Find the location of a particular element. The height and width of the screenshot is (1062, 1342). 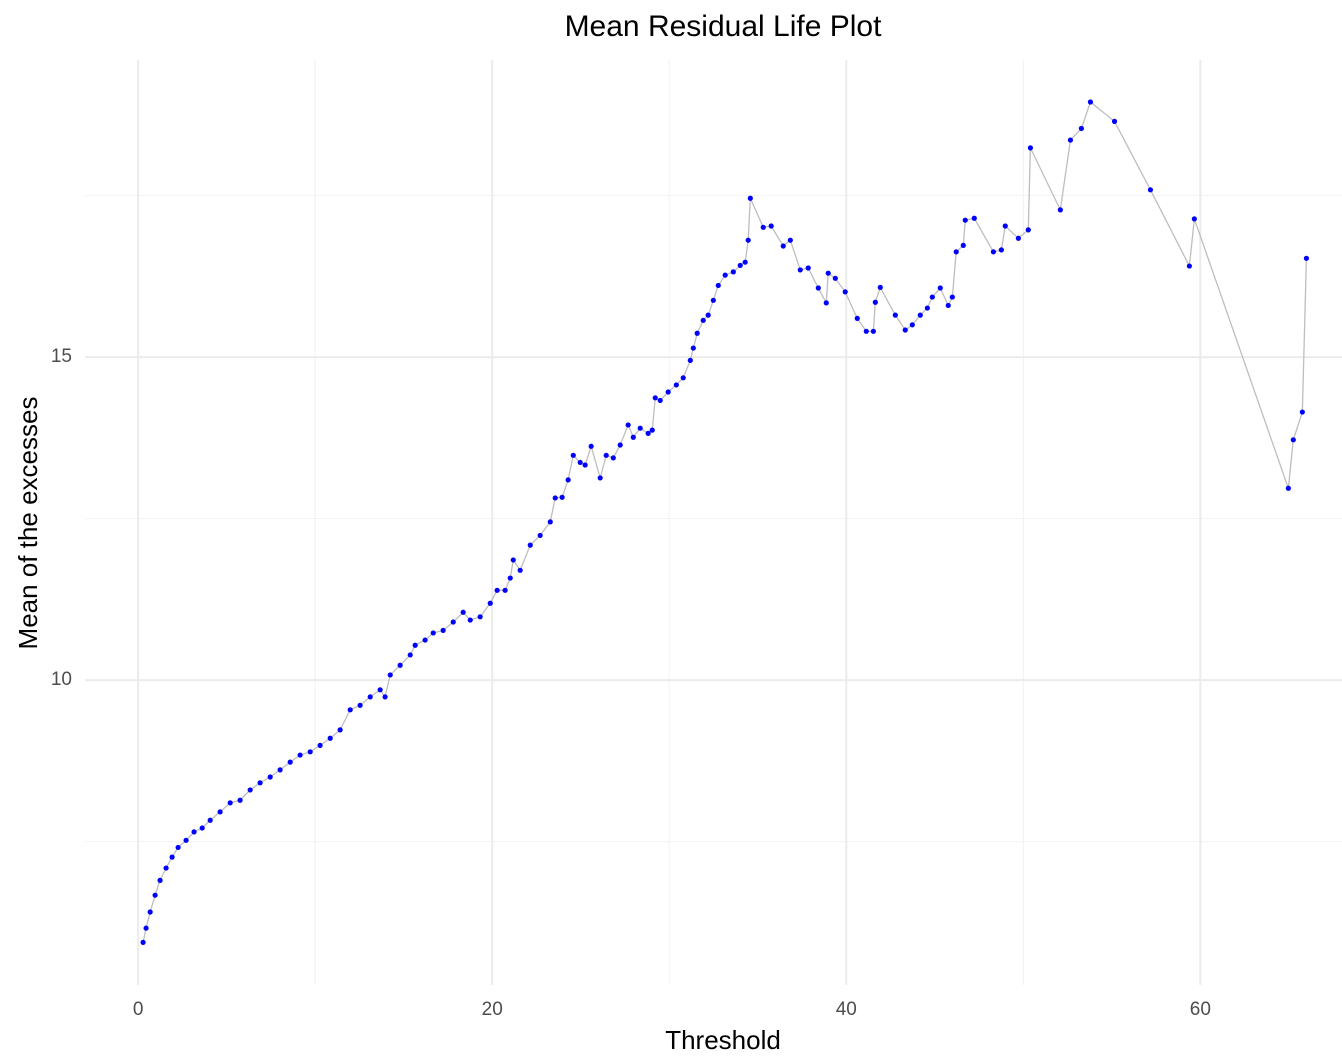

chart-title: Mean Residual Life Plot is located at coordinates (724, 26).